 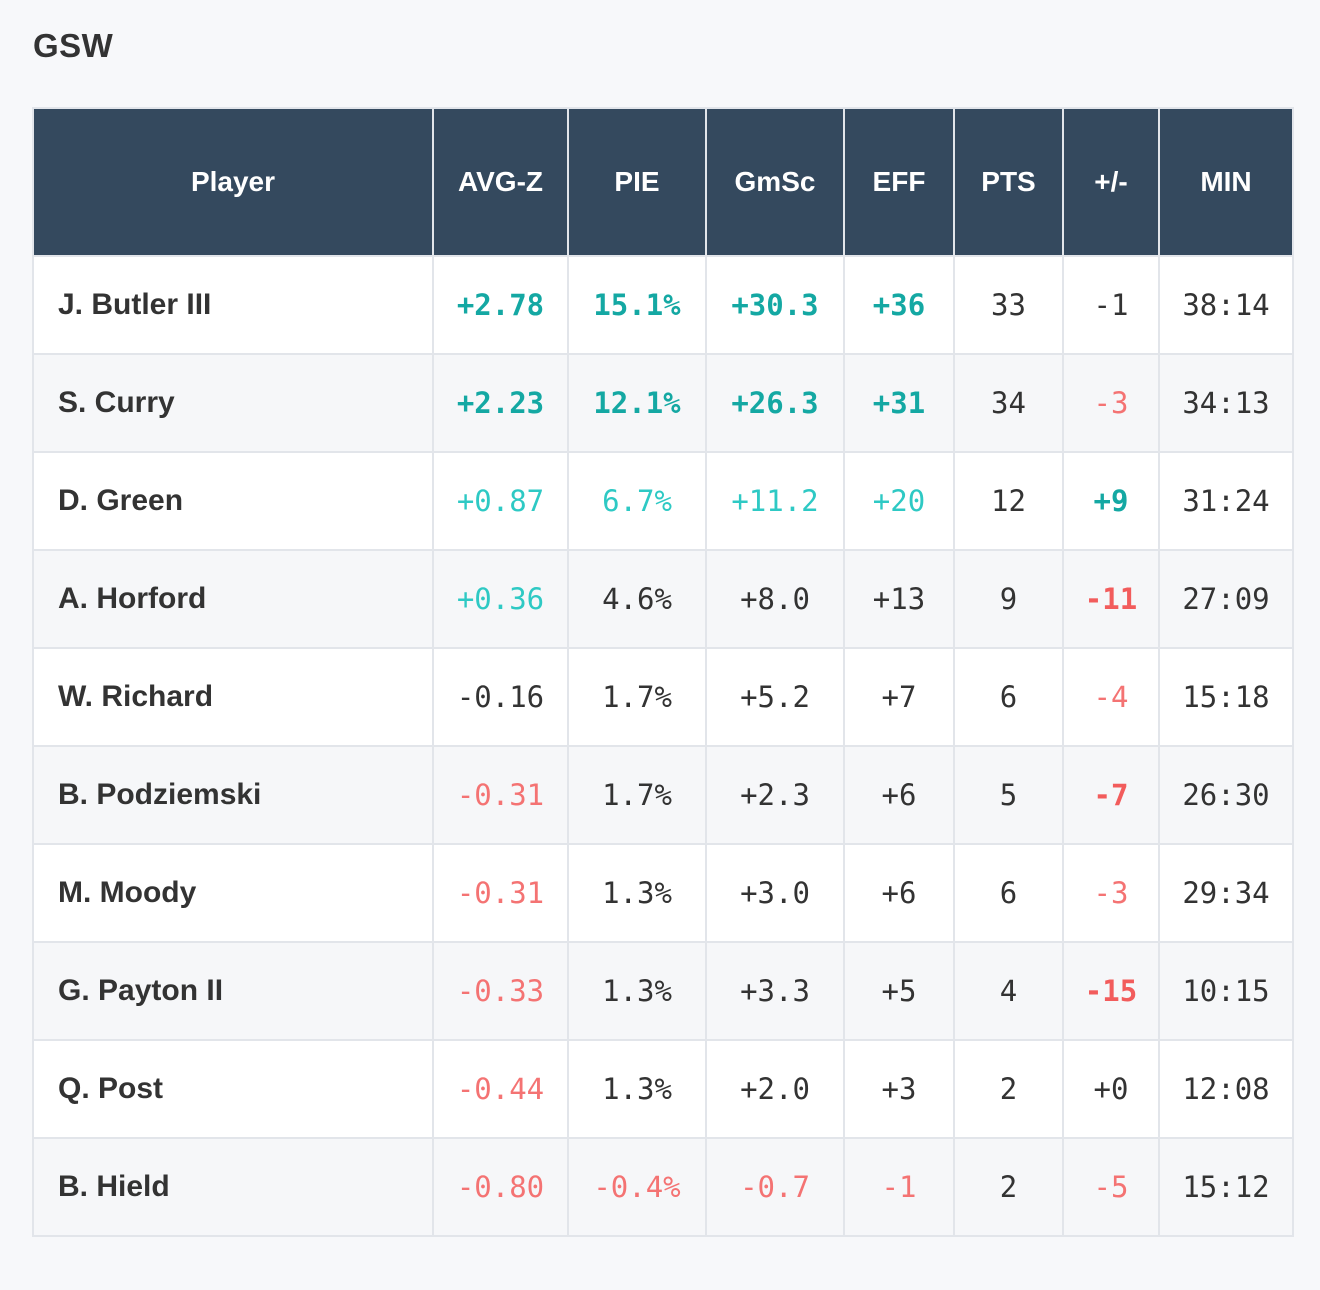 What do you see at coordinates (637, 182) in the screenshot?
I see `header-pie: PIE` at bounding box center [637, 182].